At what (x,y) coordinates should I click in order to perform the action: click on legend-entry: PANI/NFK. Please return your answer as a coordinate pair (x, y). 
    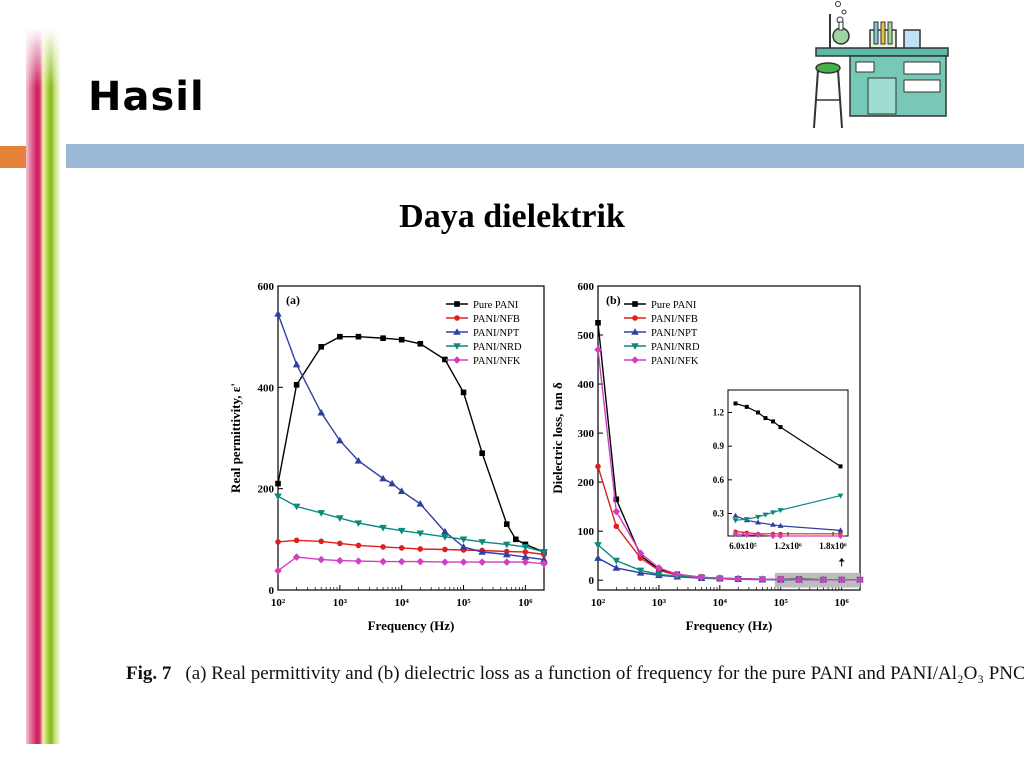
    Looking at the image, I should click on (497, 361).